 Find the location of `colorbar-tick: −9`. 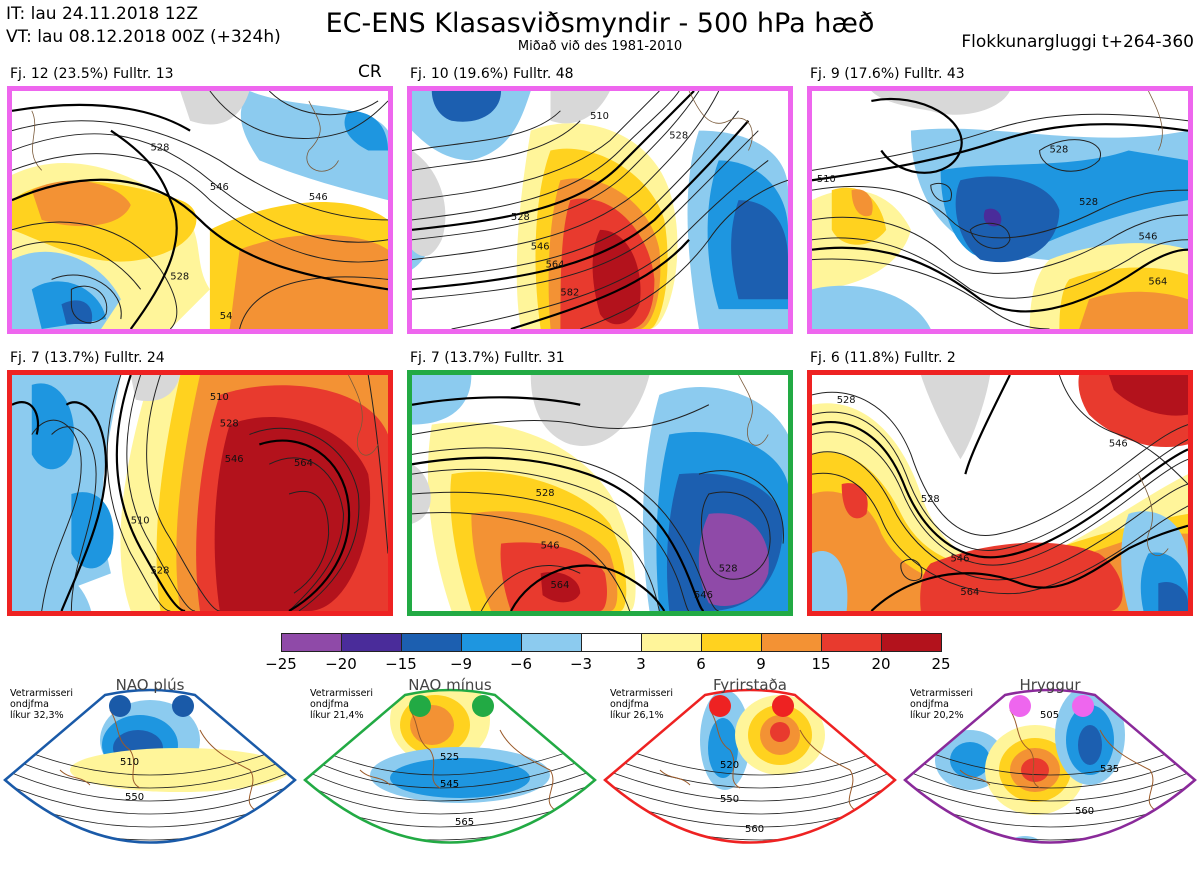

colorbar-tick: −9 is located at coordinates (461, 664).